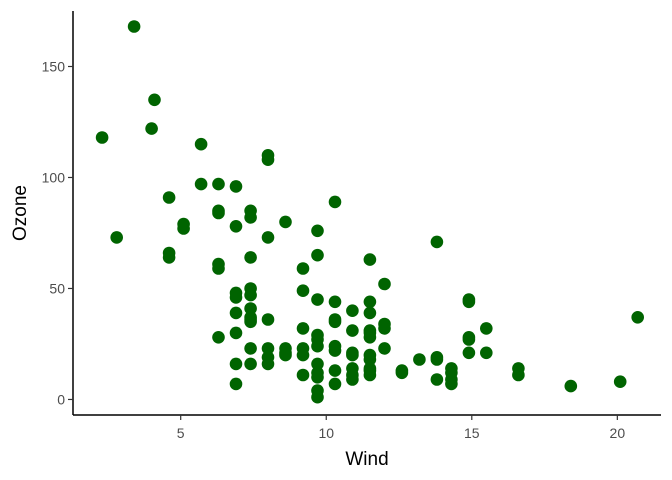  Describe the element at coordinates (61, 399) in the screenshot. I see `y-tick-label-0: 0` at that location.